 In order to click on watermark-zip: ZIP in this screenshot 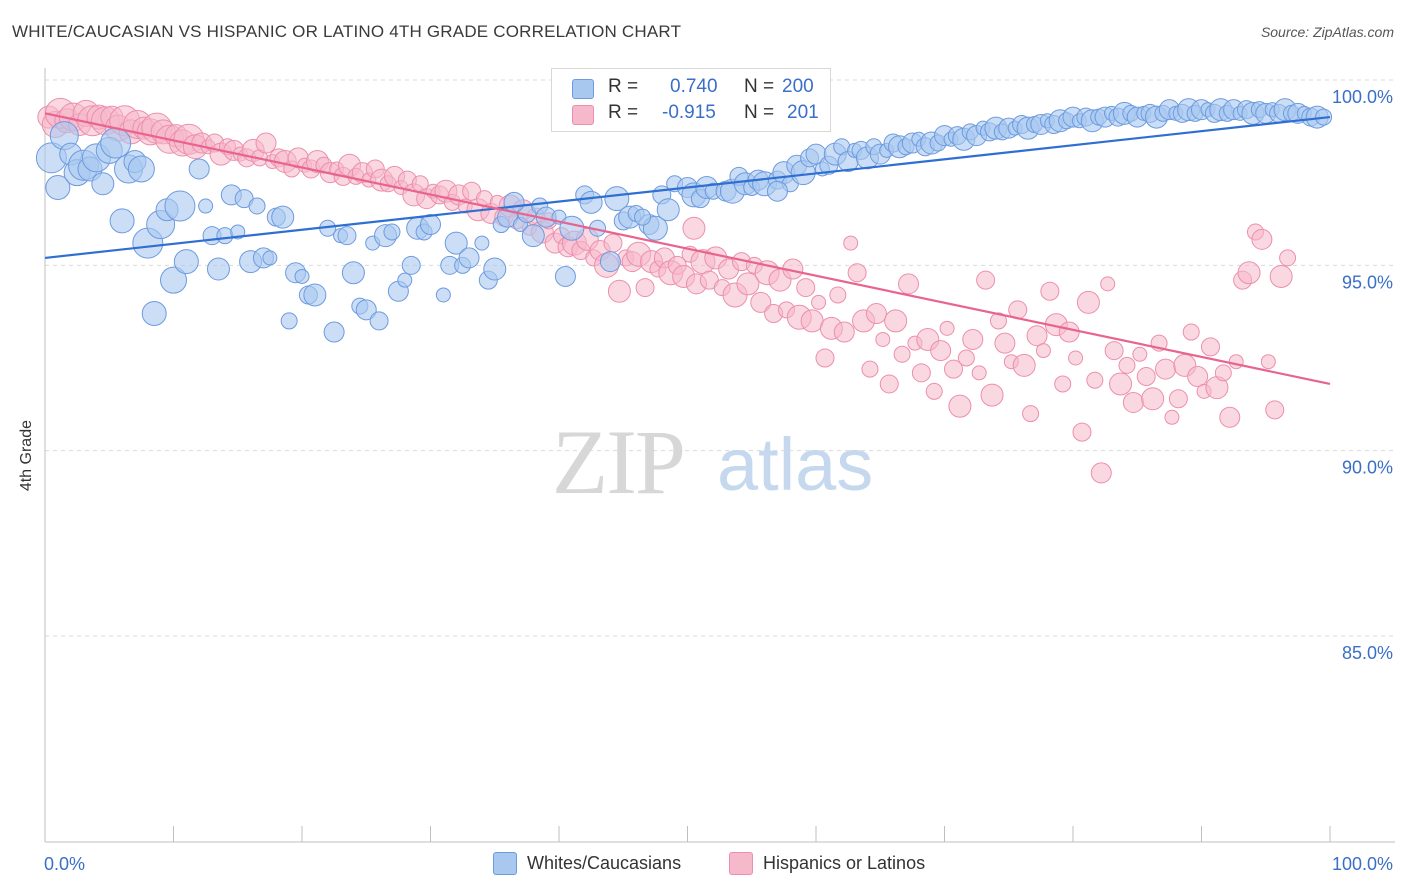, I will do `click(618, 462)`.